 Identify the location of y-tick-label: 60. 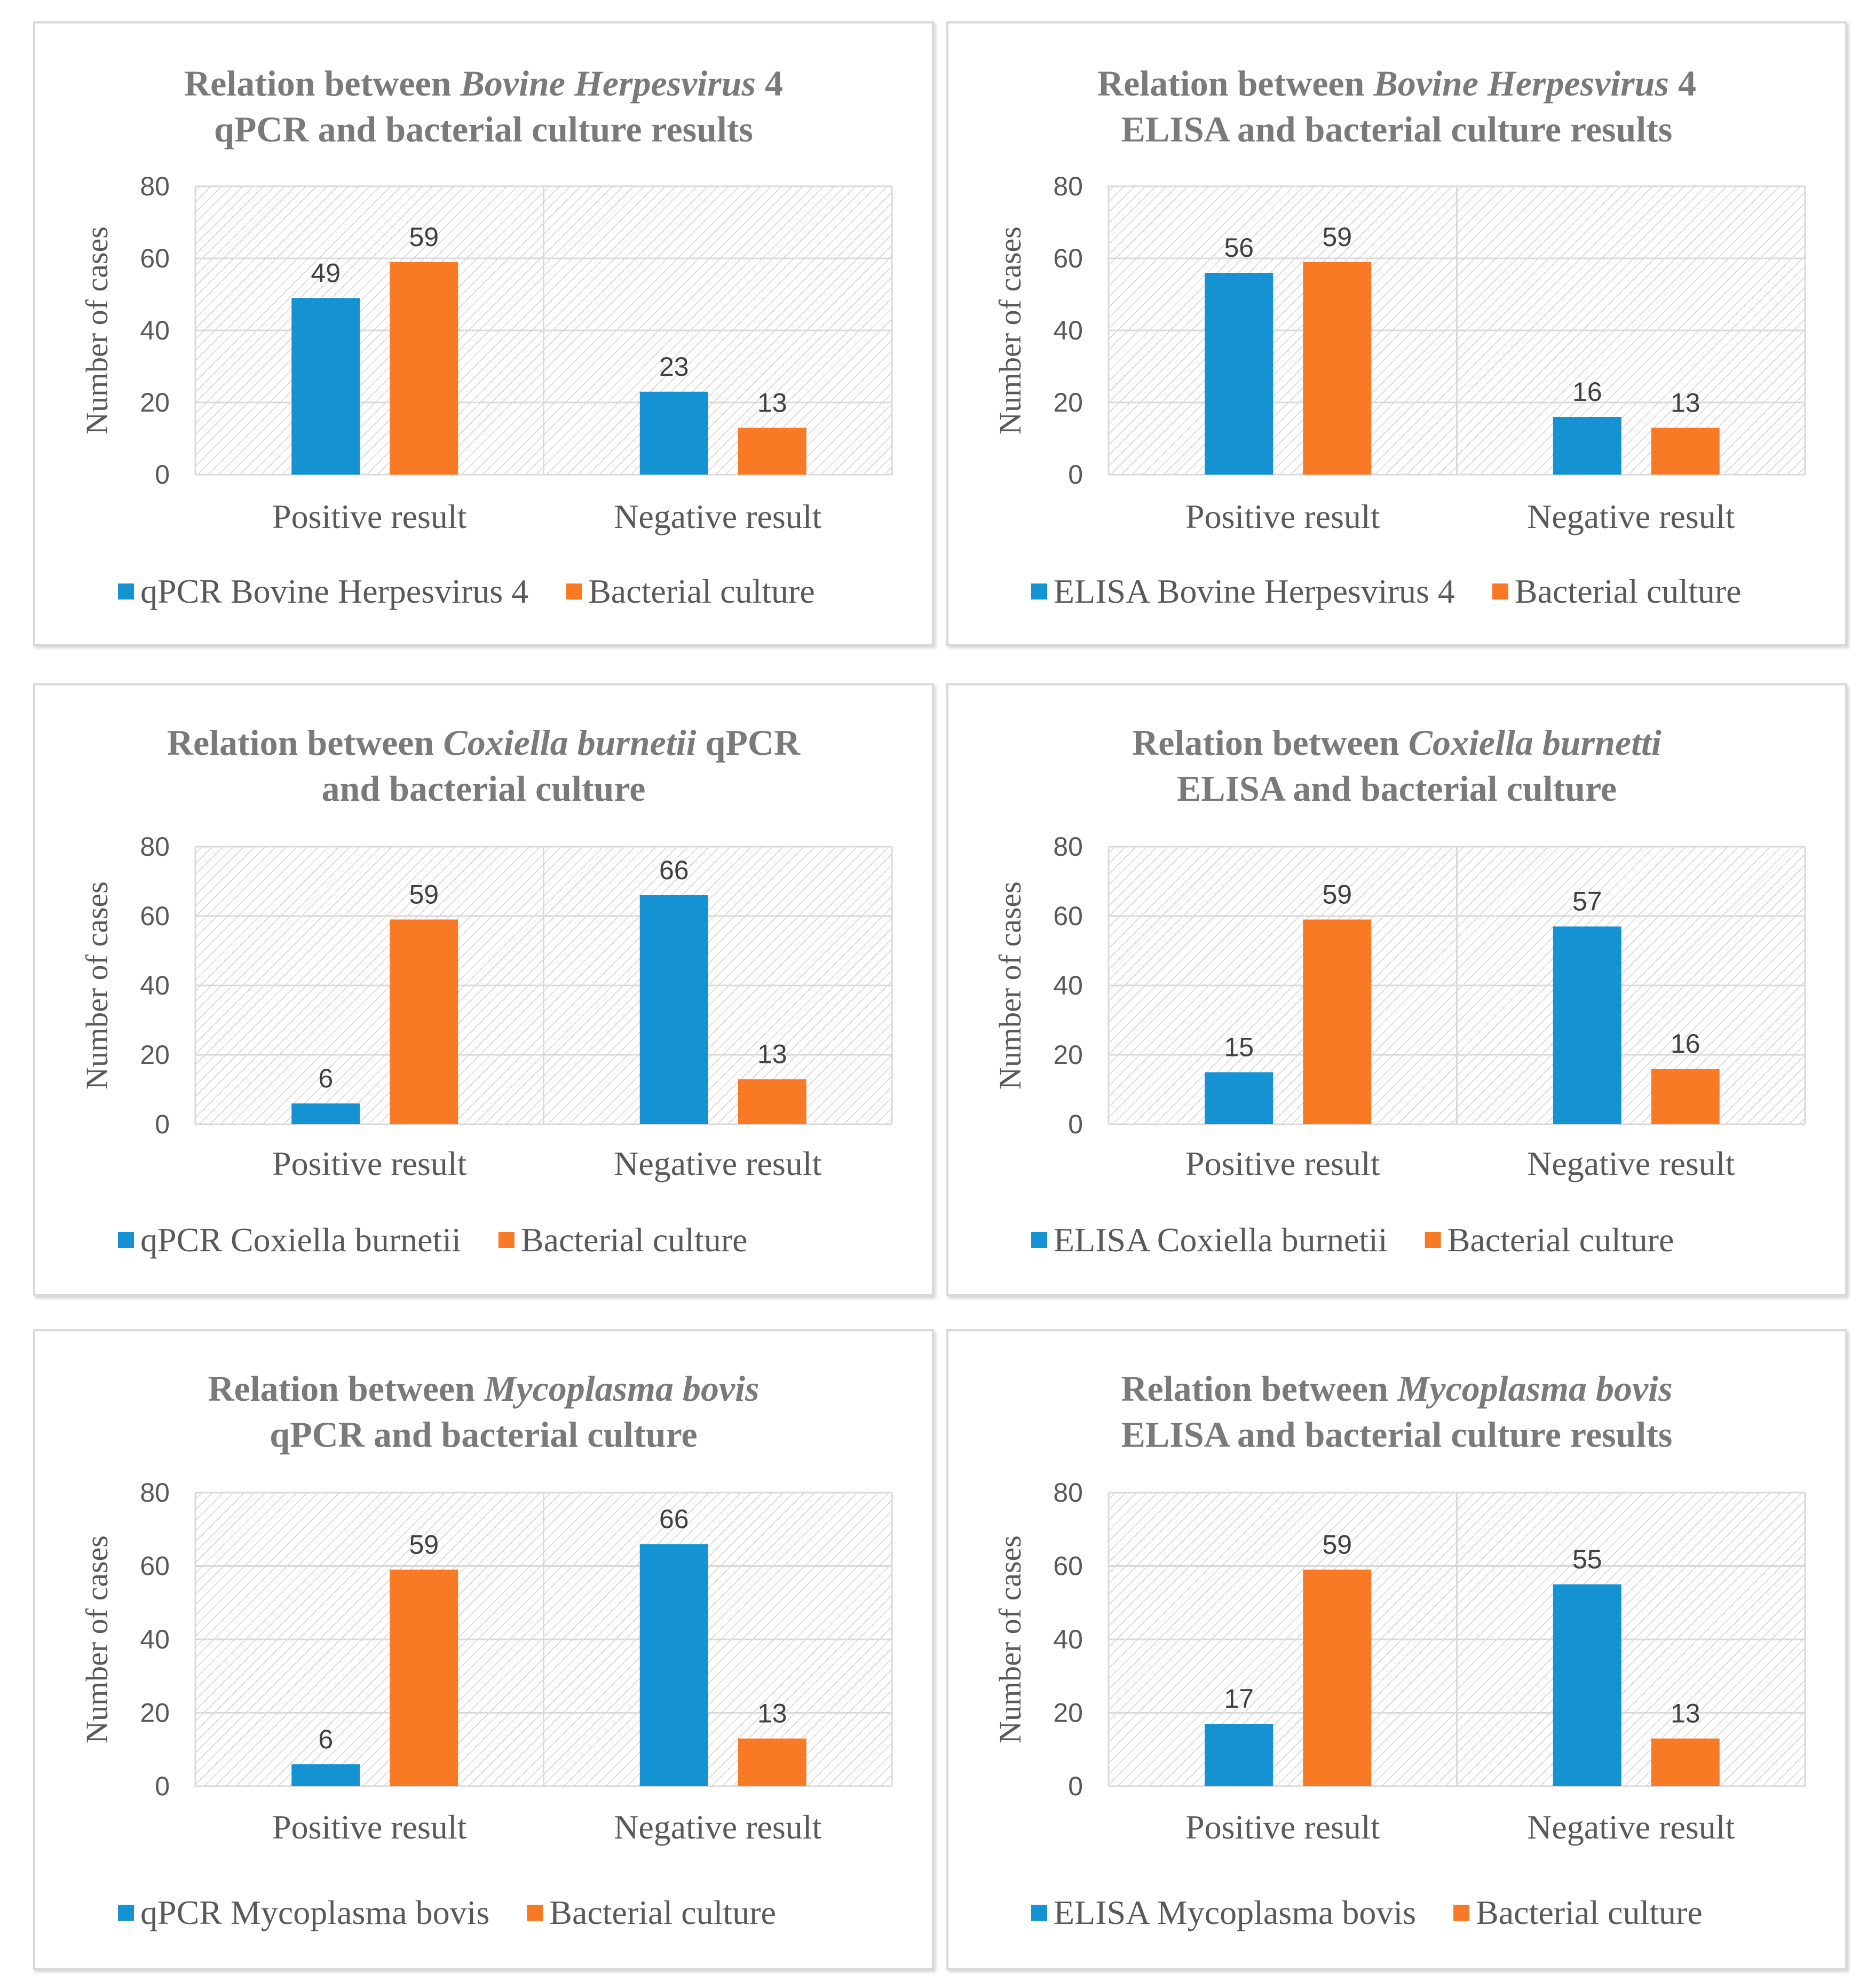
(1068, 258).